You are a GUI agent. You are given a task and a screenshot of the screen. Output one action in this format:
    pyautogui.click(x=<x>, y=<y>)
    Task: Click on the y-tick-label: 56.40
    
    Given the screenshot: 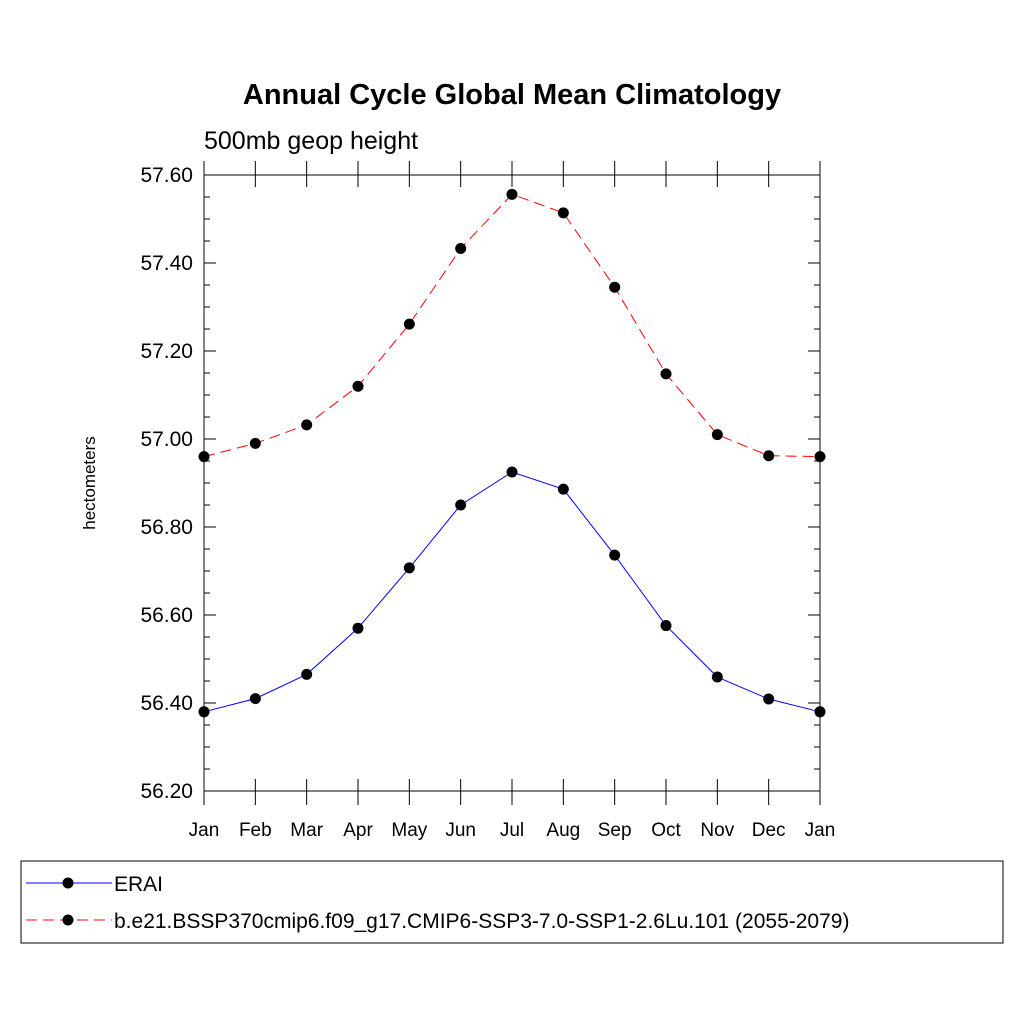 What is the action you would take?
    pyautogui.click(x=166, y=703)
    